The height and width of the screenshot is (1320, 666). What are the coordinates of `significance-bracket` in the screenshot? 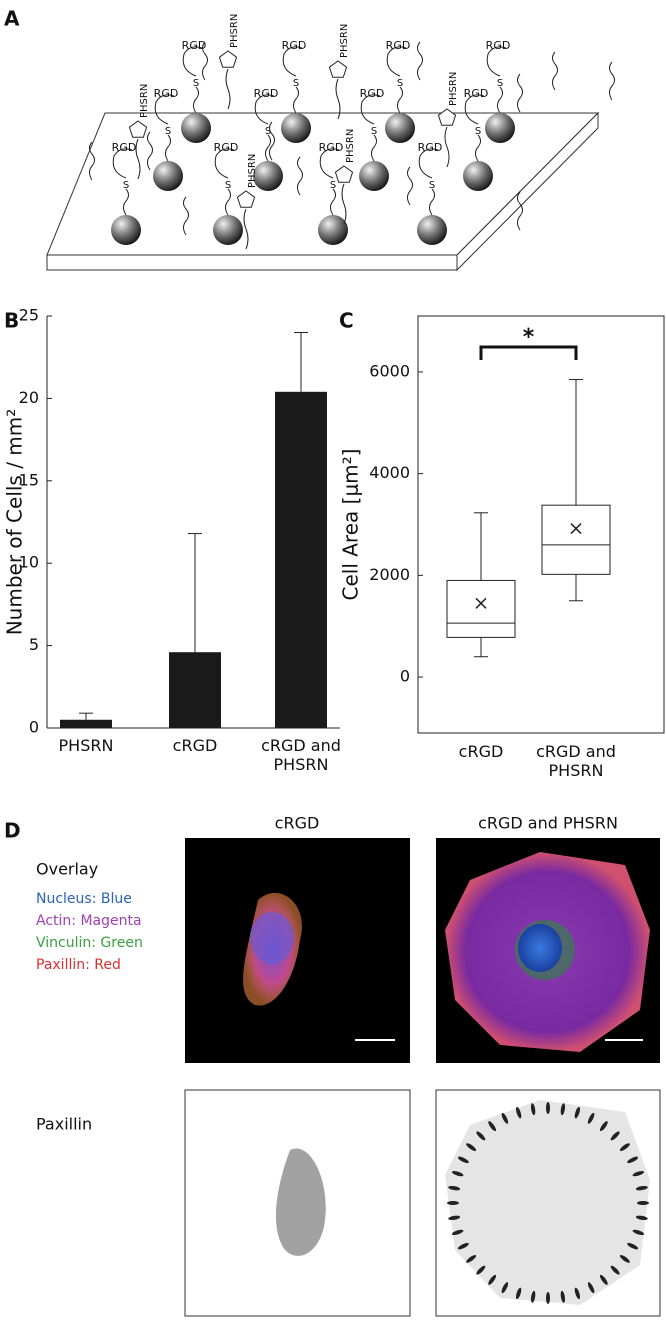 It's located at (528, 352).